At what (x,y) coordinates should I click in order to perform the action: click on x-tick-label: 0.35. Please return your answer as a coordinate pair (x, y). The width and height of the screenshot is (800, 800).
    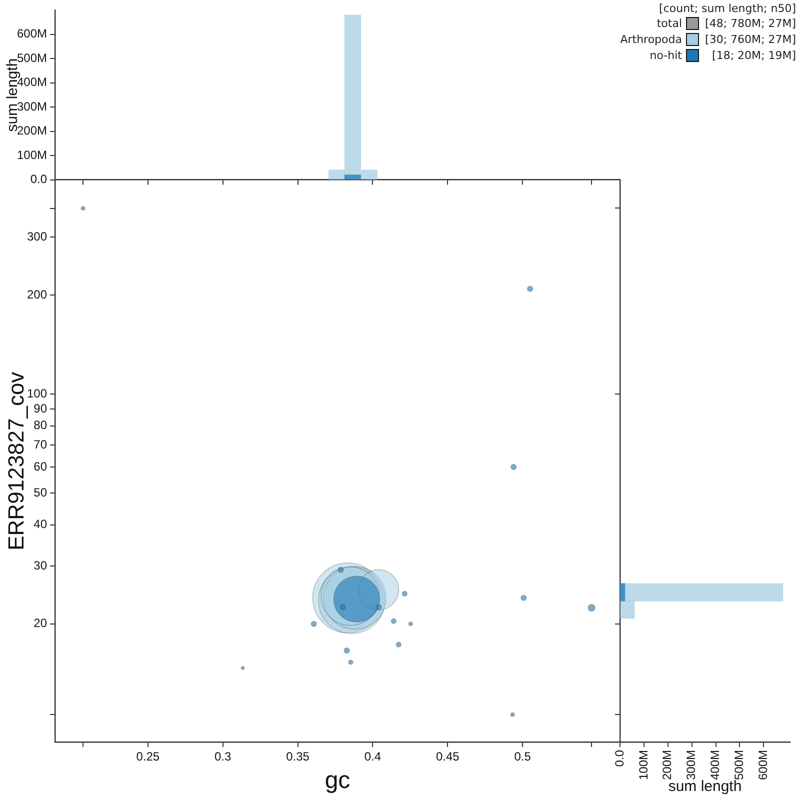
    Looking at the image, I should click on (298, 756).